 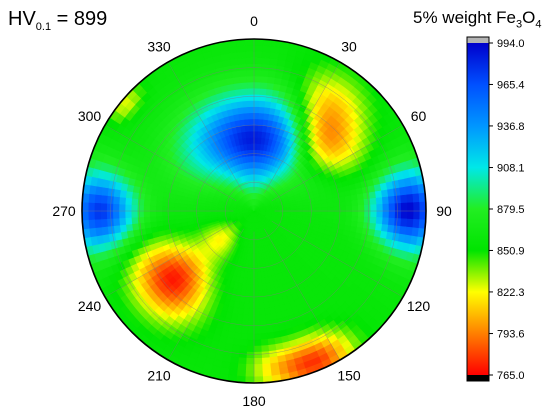 I want to click on hardness-load-subscript: 0.1, so click(x=43, y=27).